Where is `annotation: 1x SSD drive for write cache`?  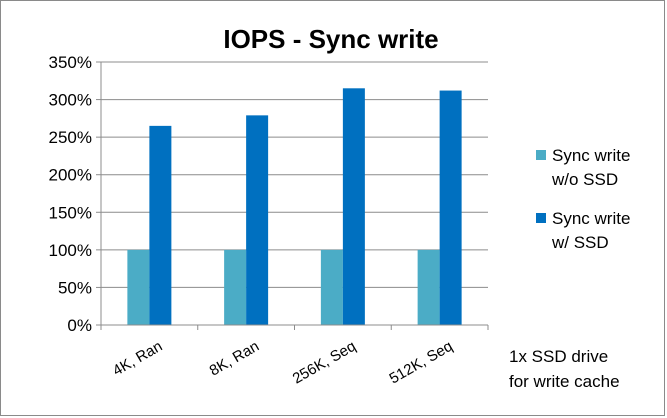
annotation: 1x SSD drive for write cache is located at coordinates (564, 369).